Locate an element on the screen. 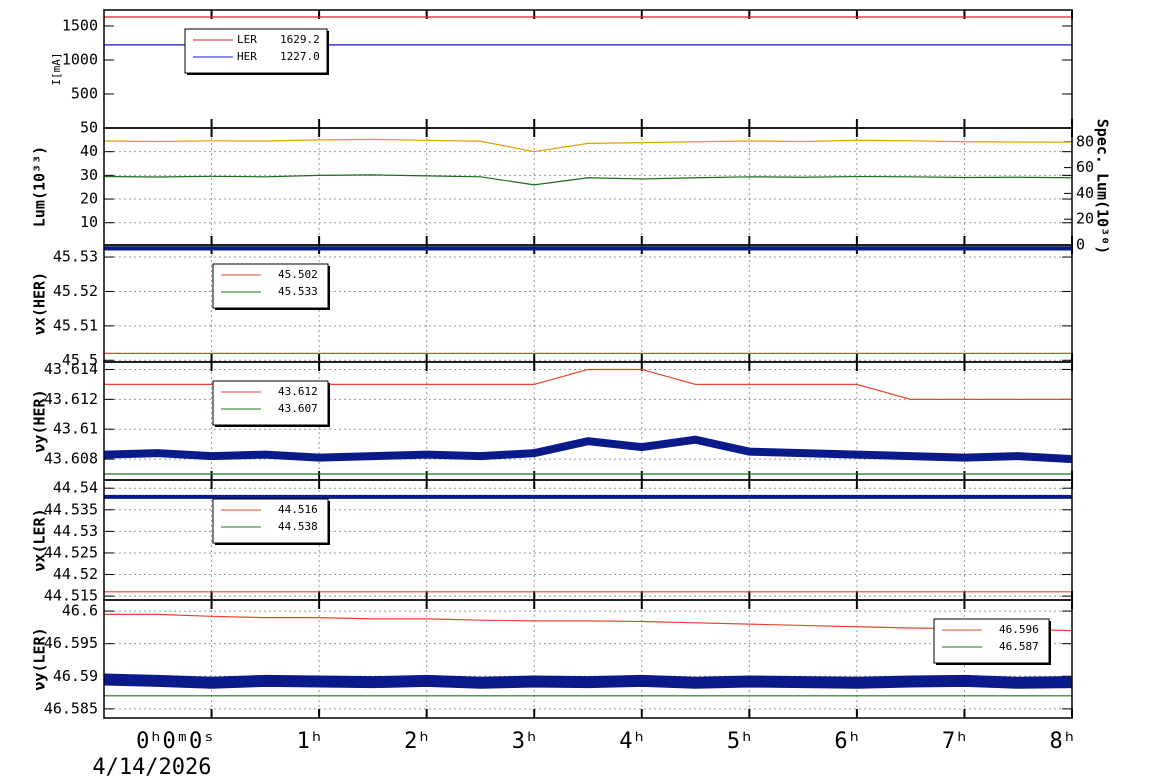 Image resolution: width=1154 pixels, height=782 pixels. y-tick-label: 44.52 is located at coordinates (75, 574).